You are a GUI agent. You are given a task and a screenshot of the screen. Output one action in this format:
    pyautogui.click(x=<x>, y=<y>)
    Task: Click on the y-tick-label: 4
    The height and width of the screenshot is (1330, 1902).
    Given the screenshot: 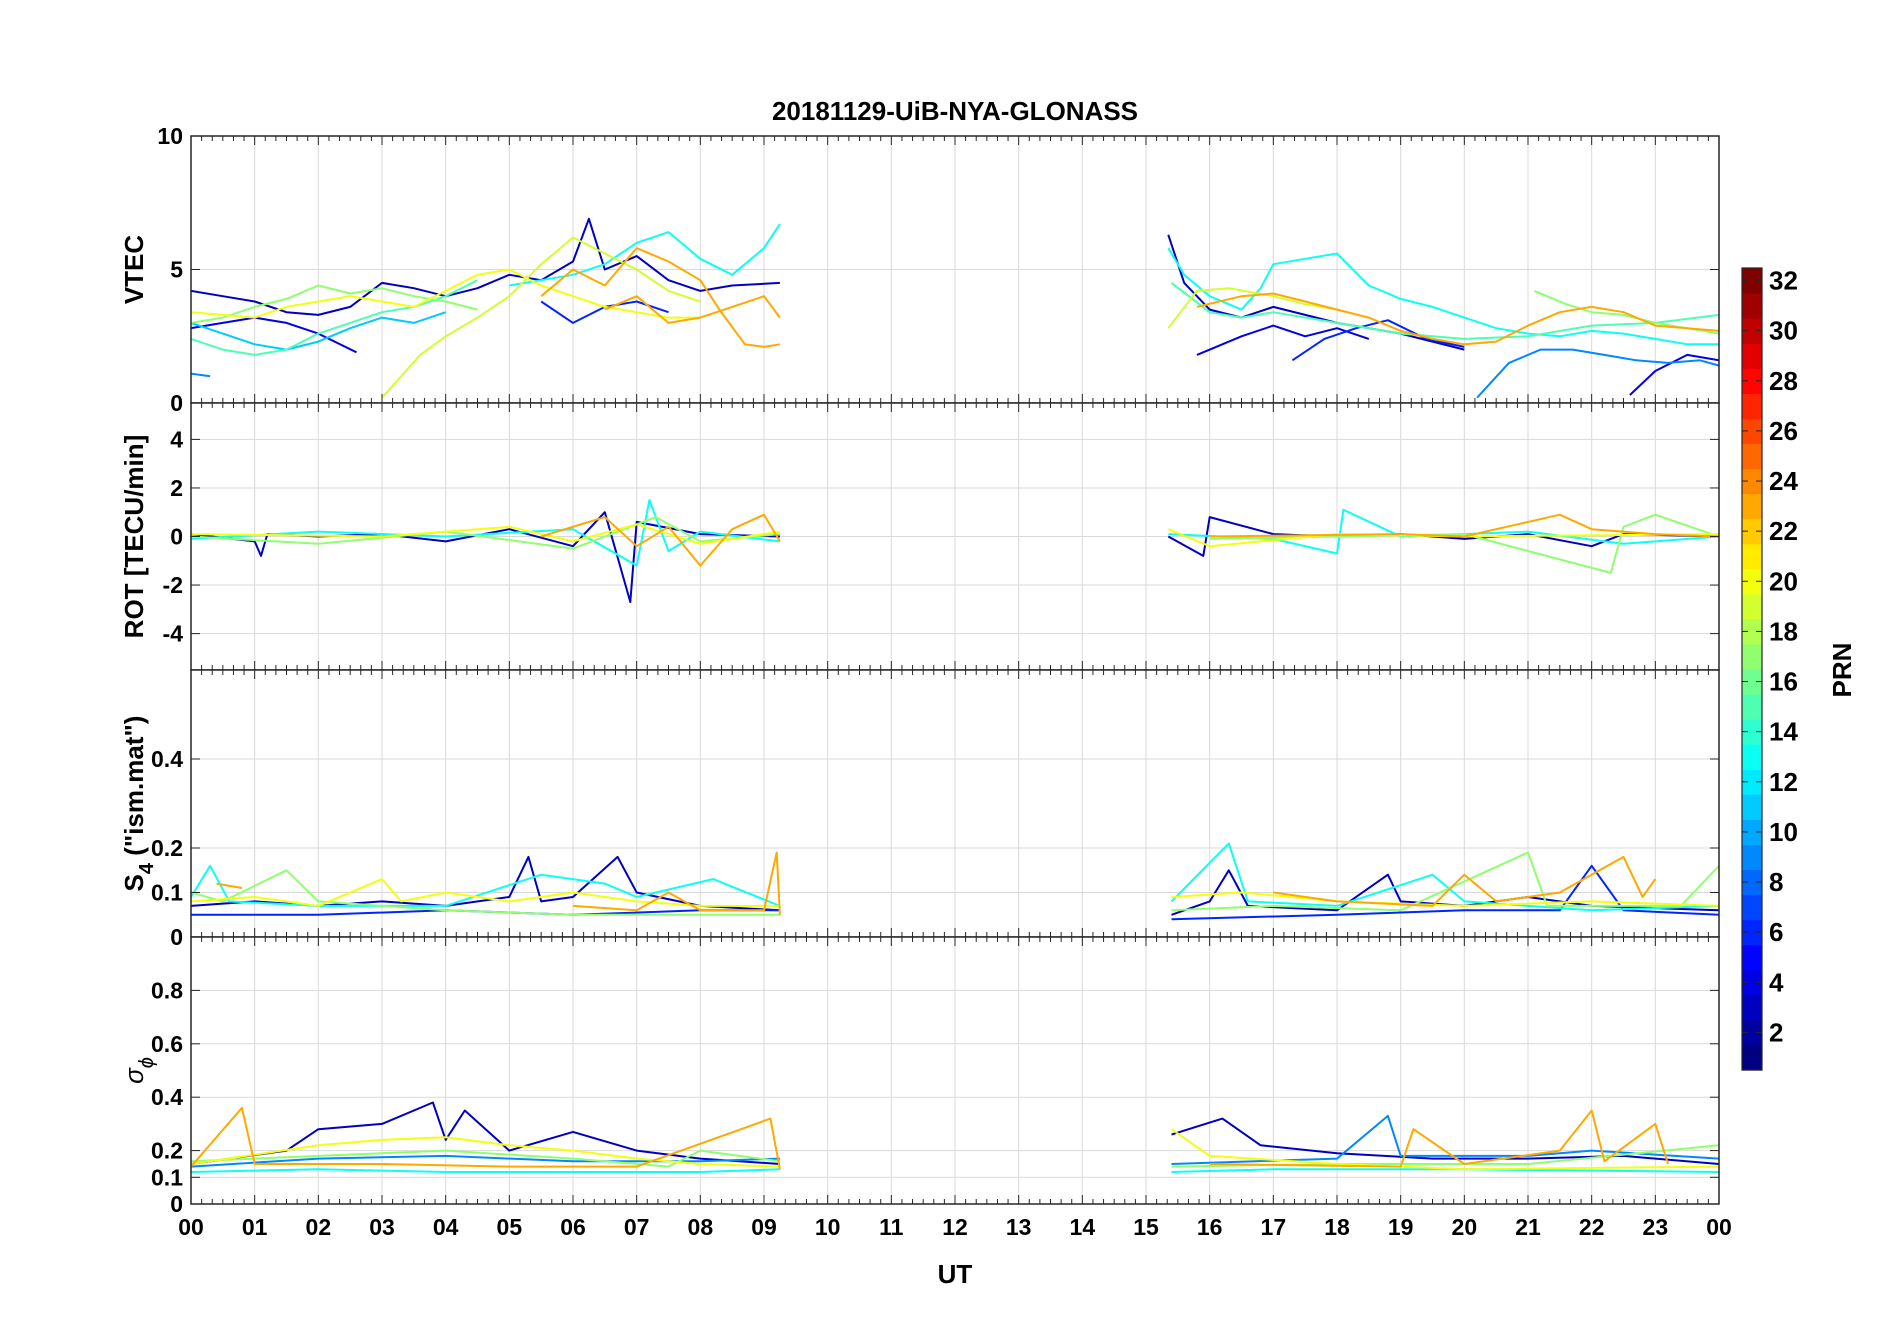 What is the action you would take?
    pyautogui.click(x=176, y=439)
    